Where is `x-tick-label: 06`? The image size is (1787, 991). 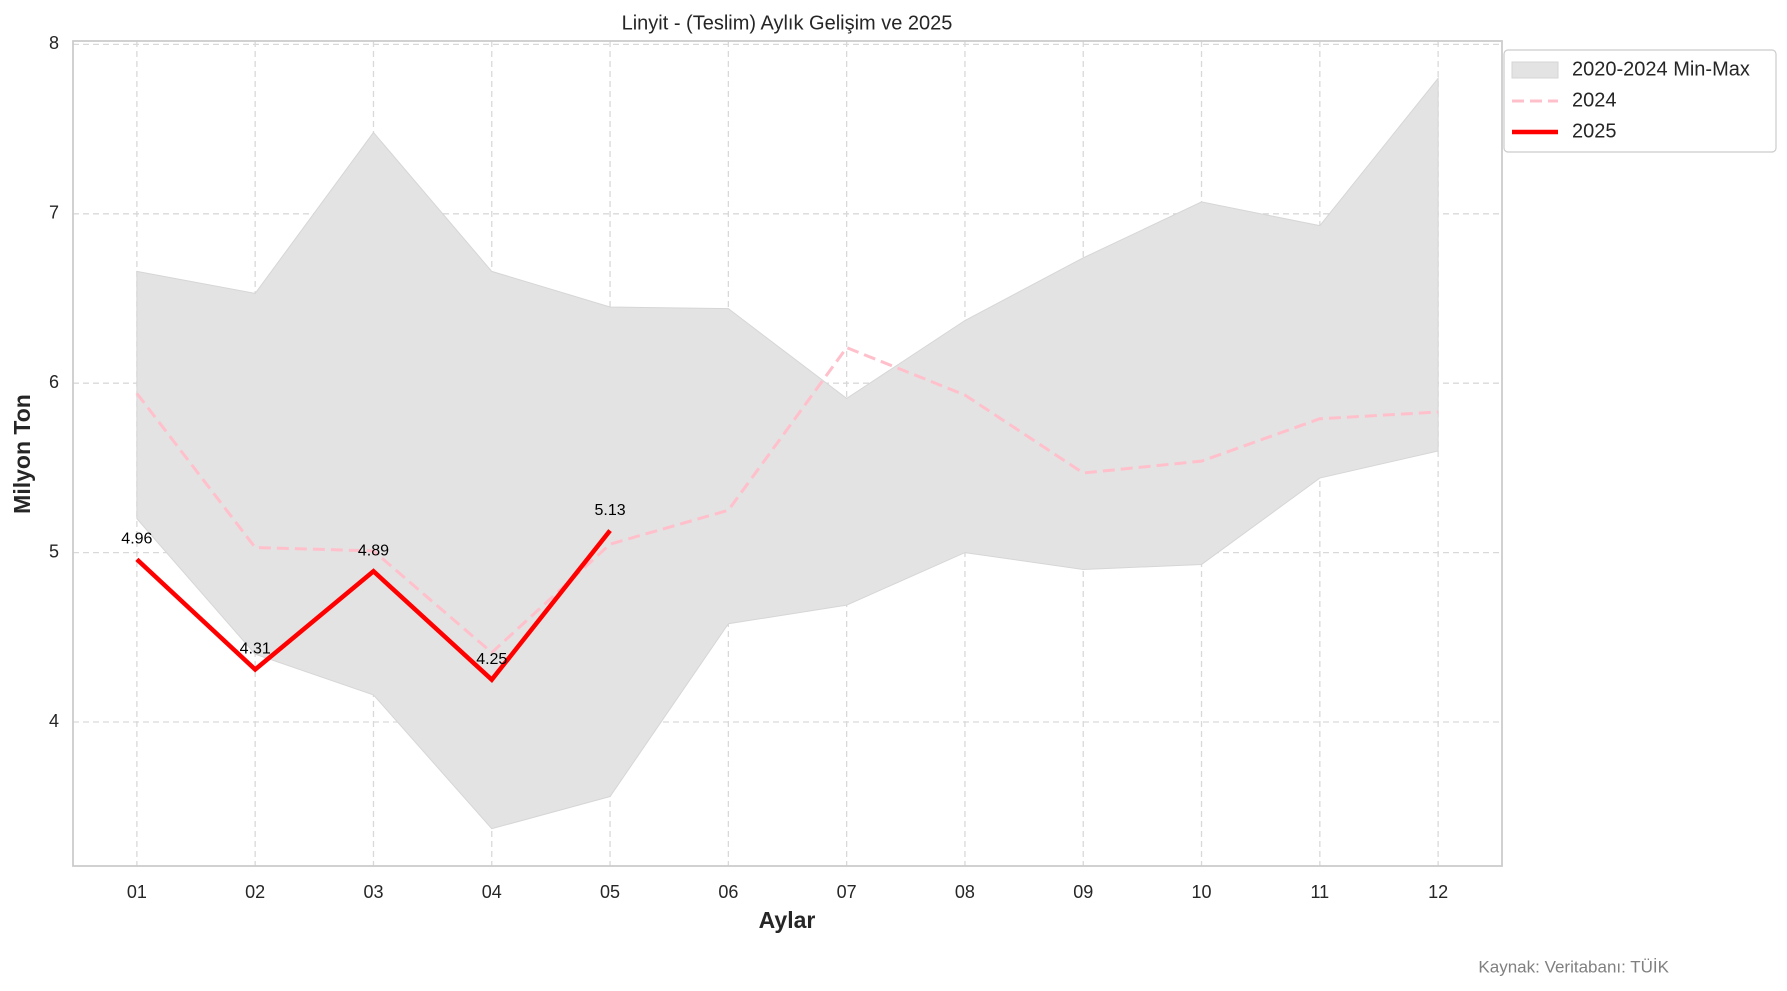 x-tick-label: 06 is located at coordinates (728, 892).